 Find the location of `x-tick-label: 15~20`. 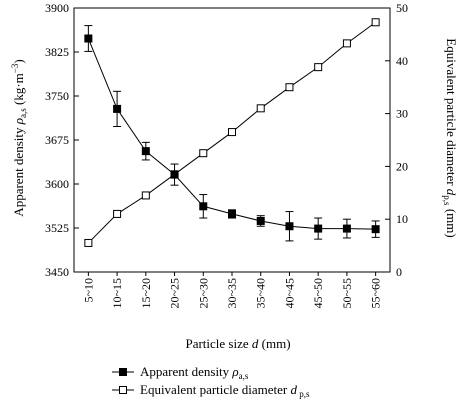

x-tick-label: 15~20 is located at coordinates (146, 293).